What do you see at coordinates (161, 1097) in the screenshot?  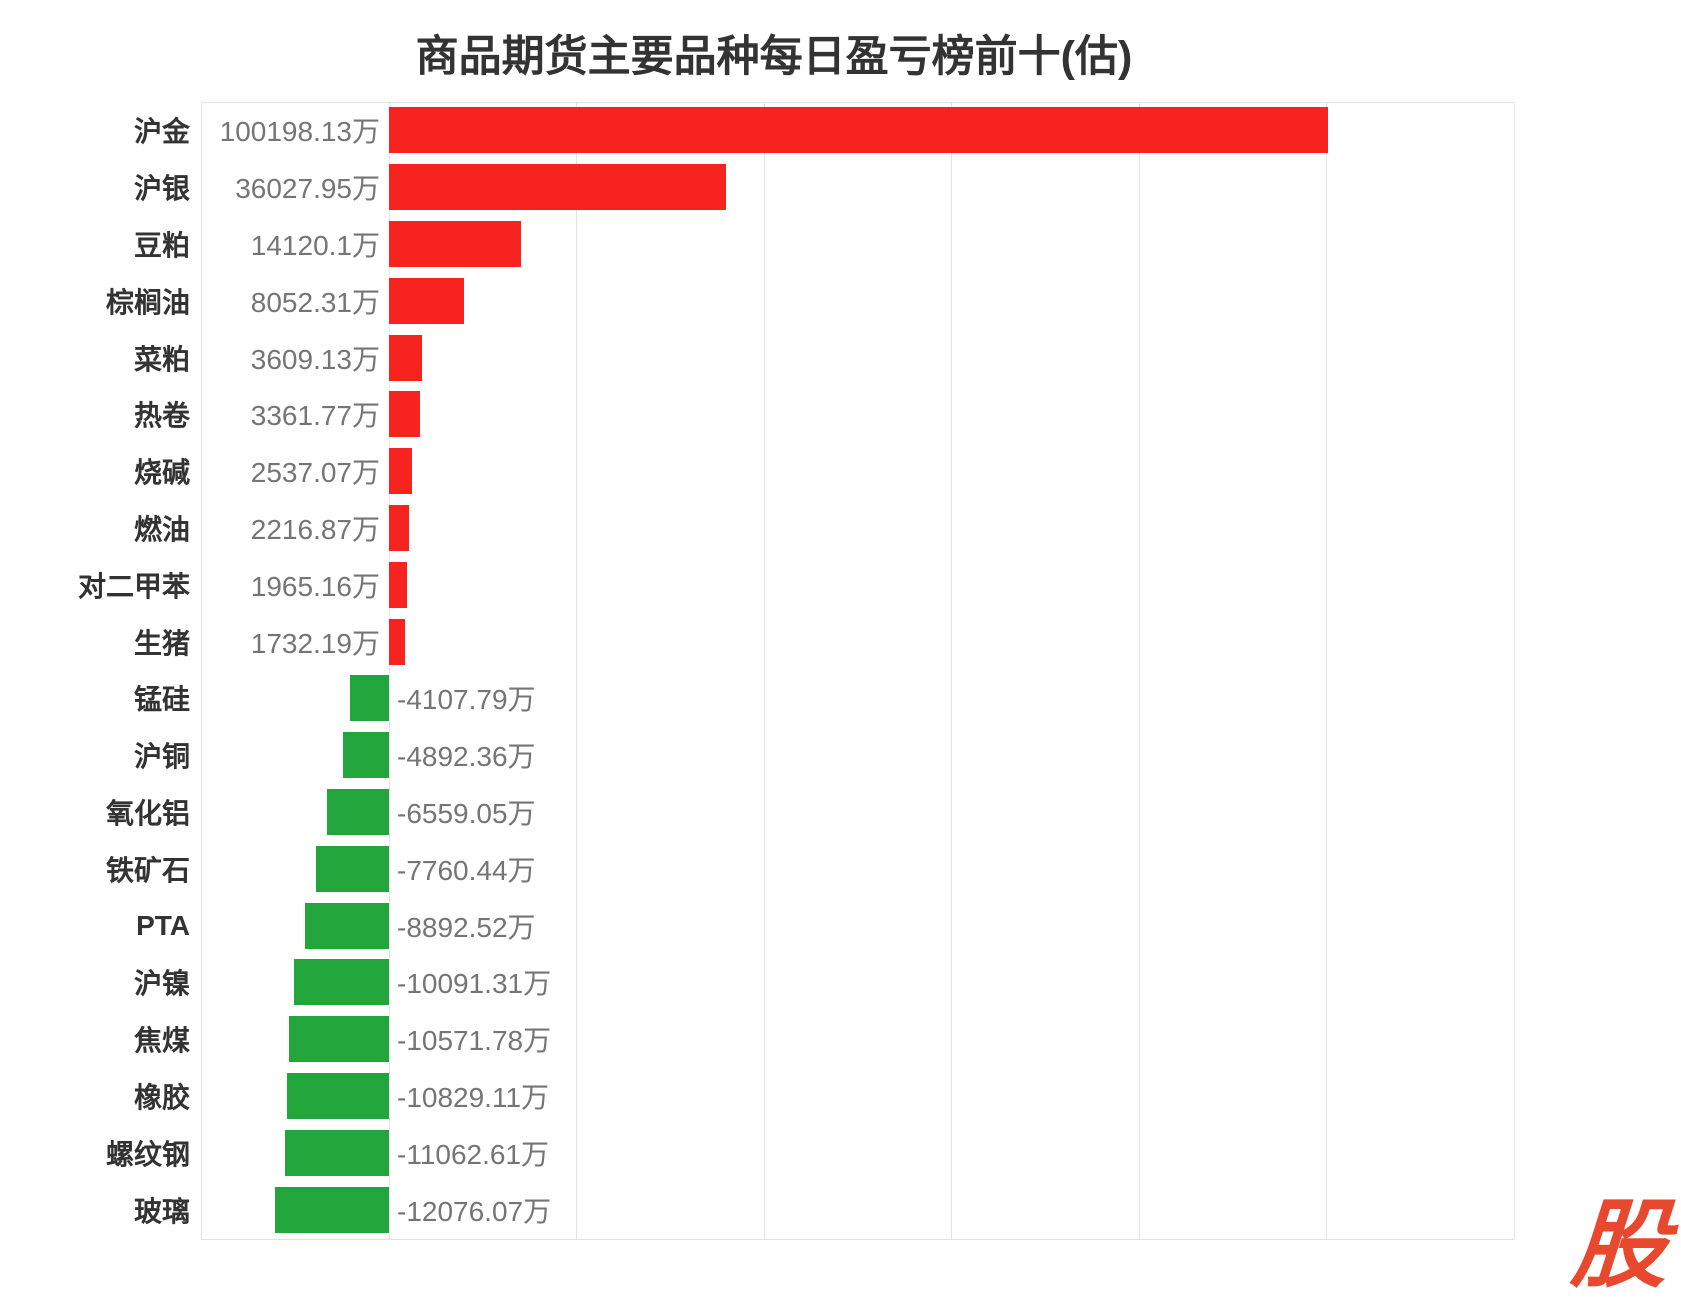 I see `category-label: 橡胶` at bounding box center [161, 1097].